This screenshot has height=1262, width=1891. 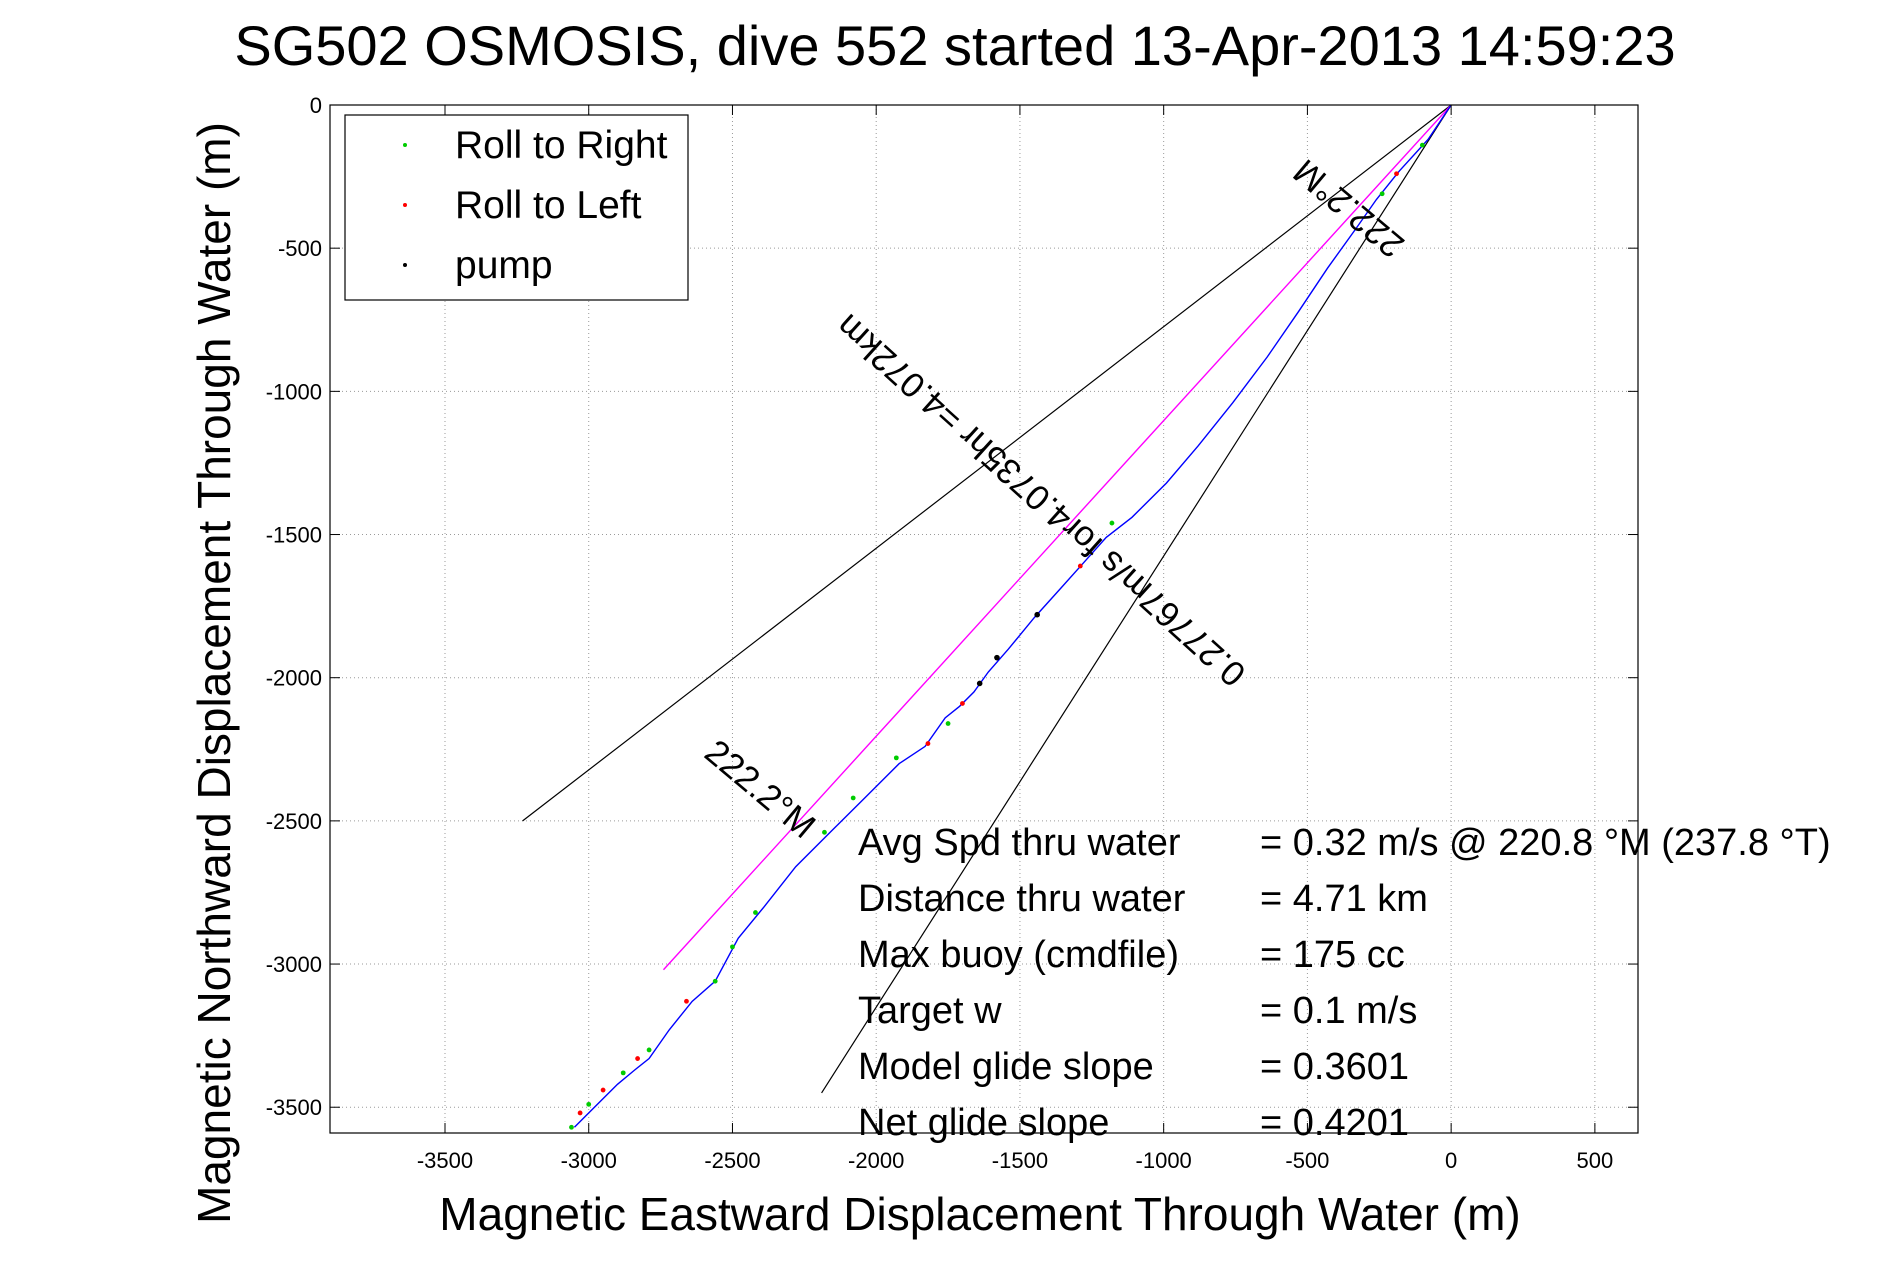 I want to click on x-tick-label: -1500, so click(x=1020, y=1160).